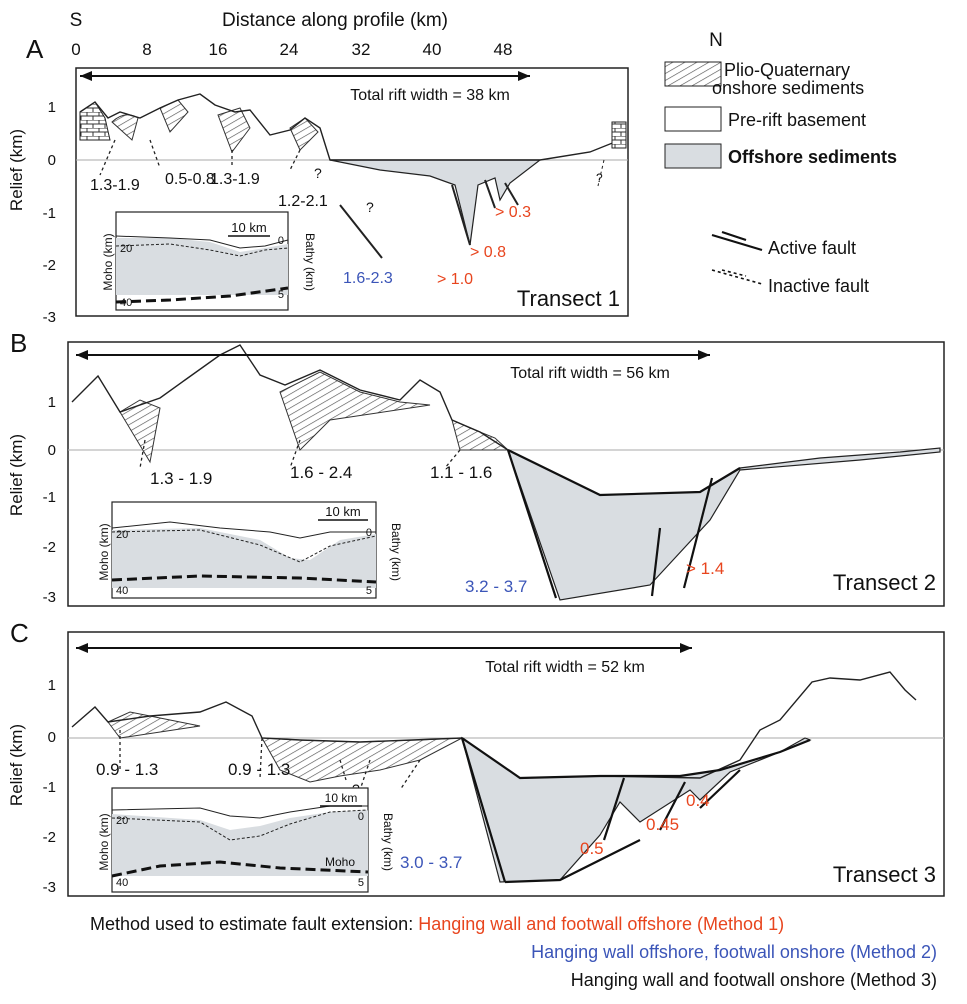  I want to click on south-label: S, so click(76, 20).